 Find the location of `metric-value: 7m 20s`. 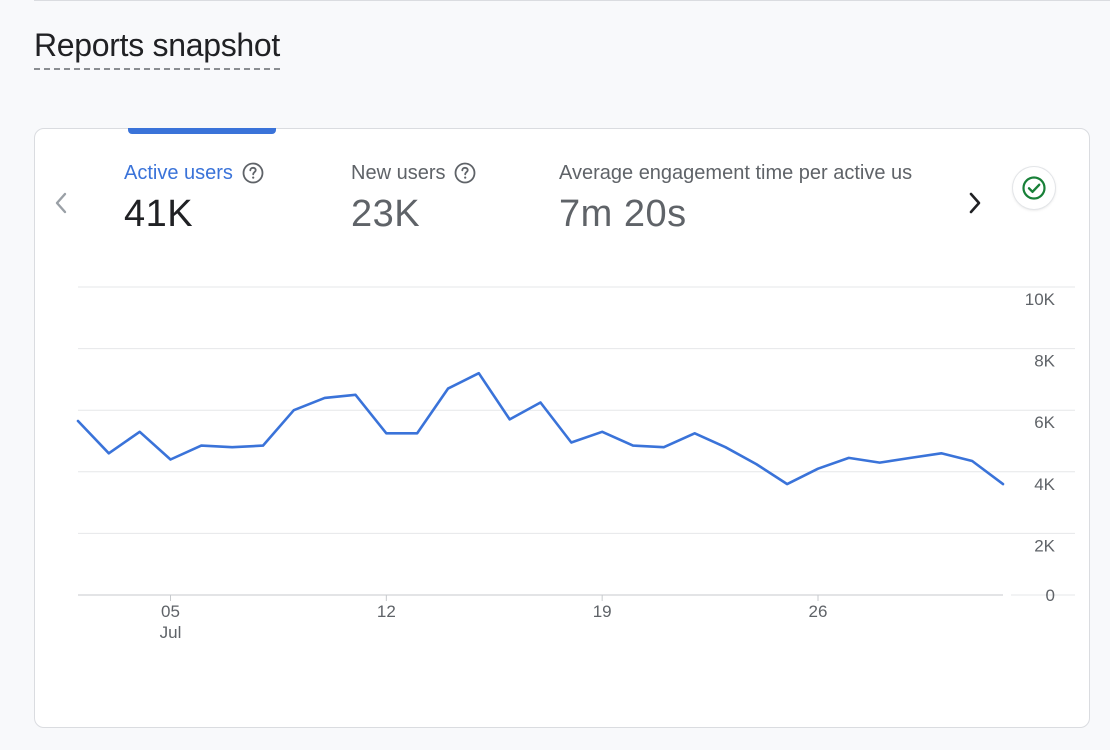

metric-value: 7m 20s is located at coordinates (623, 214).